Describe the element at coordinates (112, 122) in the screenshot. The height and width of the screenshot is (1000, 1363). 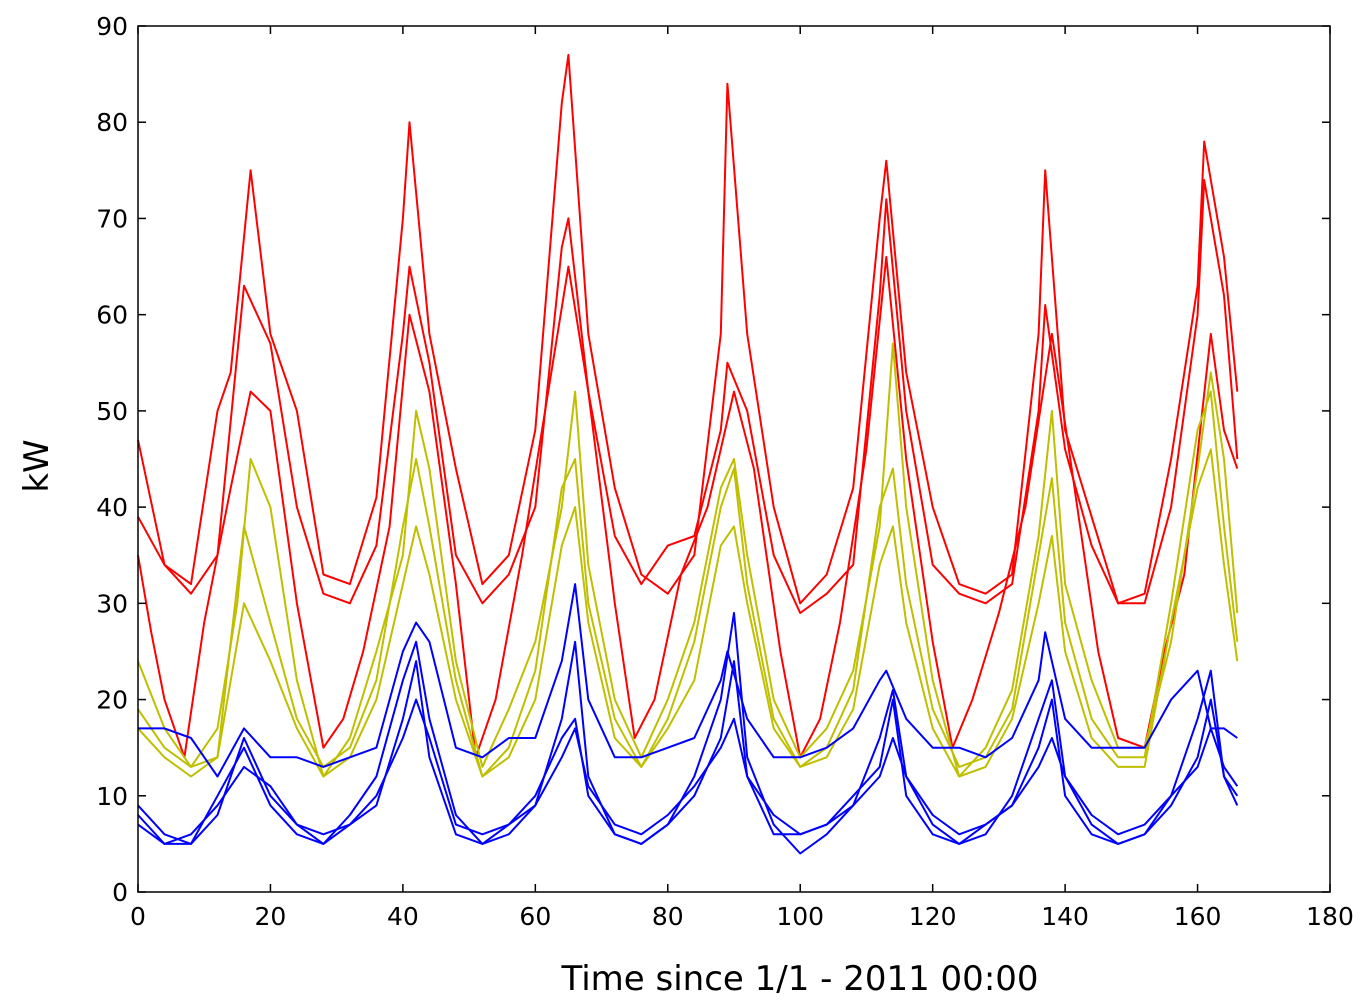
I see `y-tick-label: 80` at that location.